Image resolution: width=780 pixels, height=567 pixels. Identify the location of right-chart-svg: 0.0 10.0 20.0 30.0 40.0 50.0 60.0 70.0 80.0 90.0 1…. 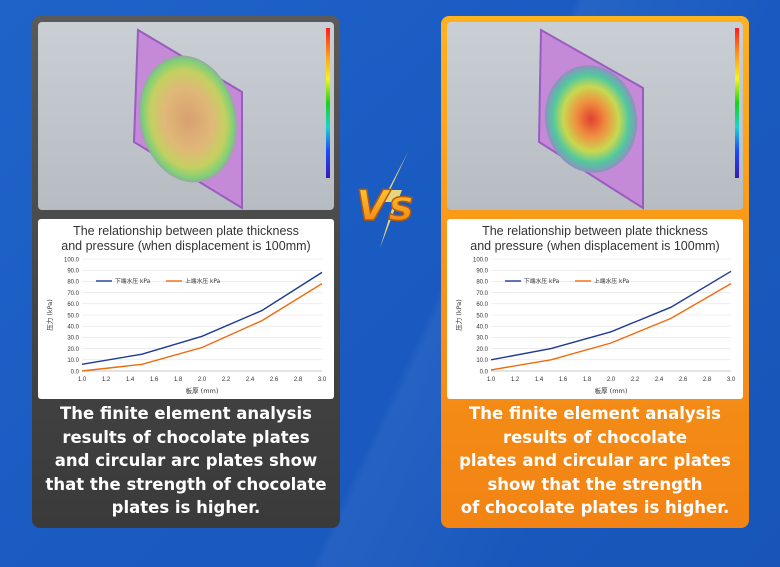
(595, 326).